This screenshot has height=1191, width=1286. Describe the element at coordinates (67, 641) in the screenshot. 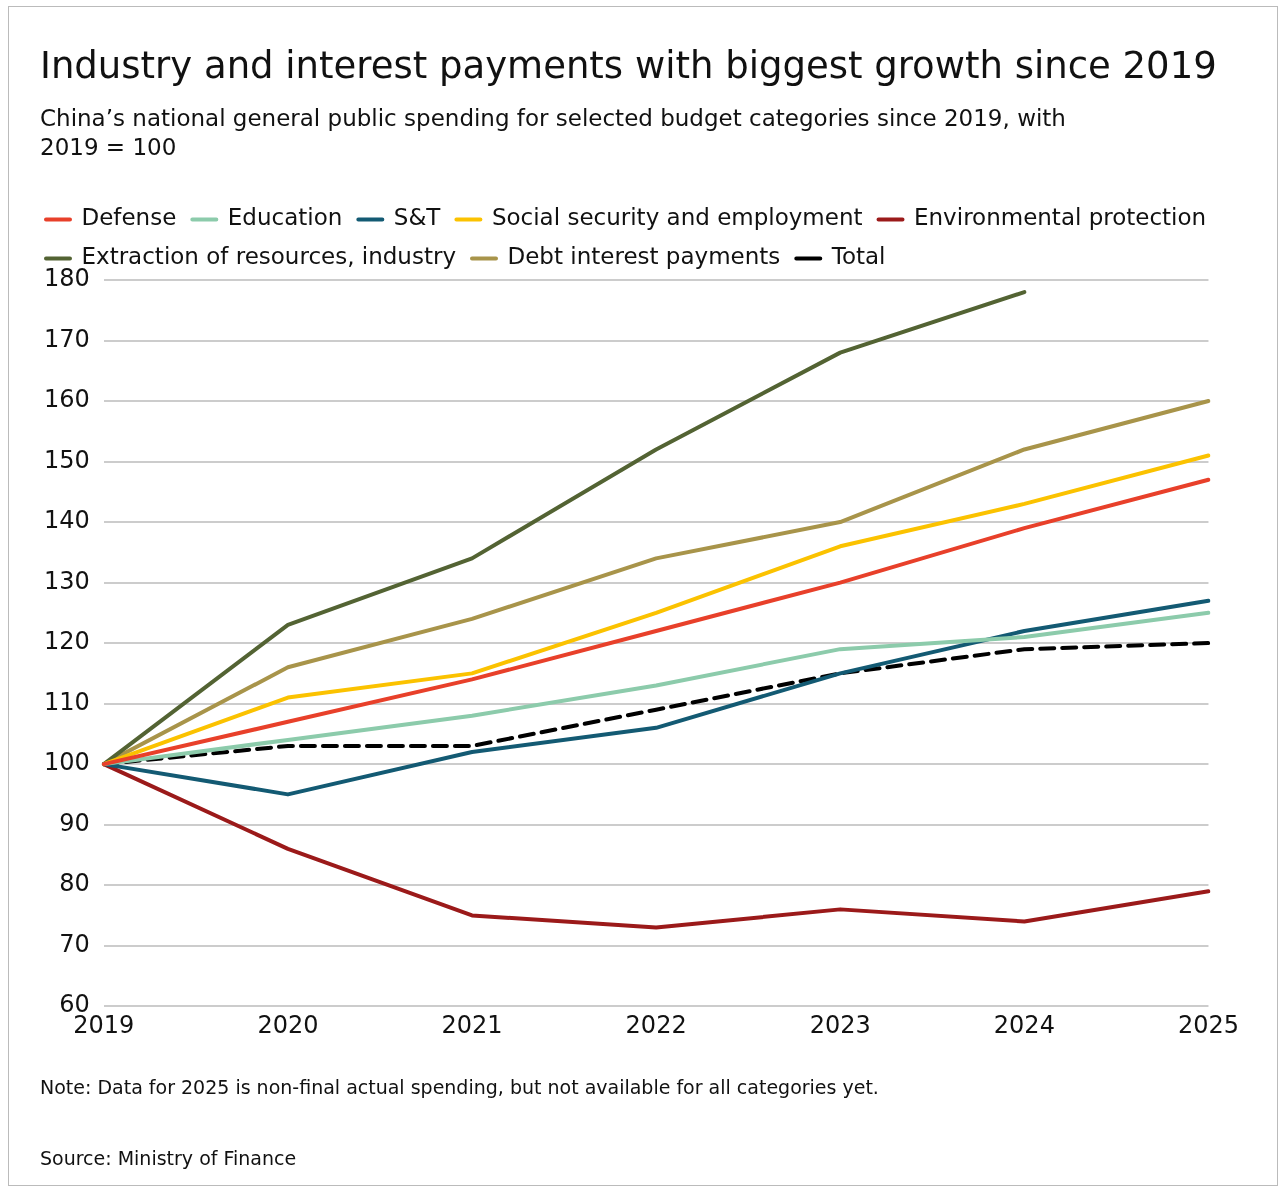

I see `y-tick-label: 120` at that location.